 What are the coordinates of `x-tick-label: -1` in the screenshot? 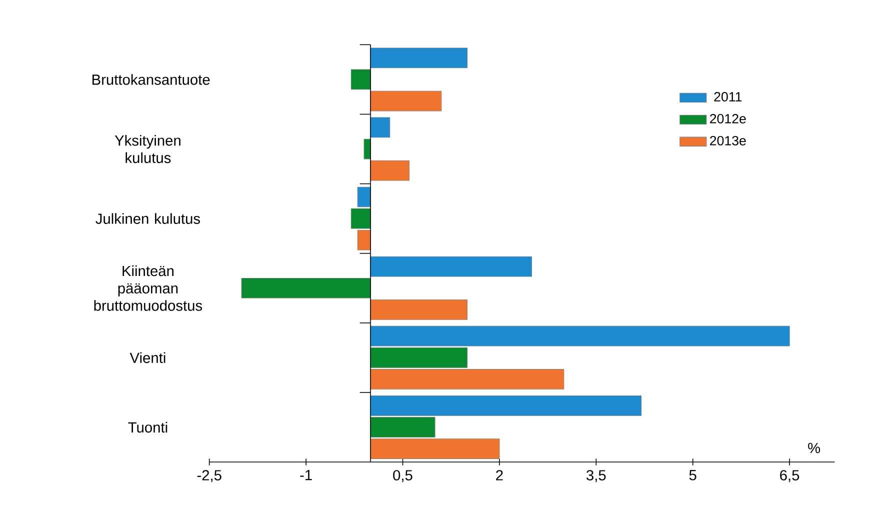 It's located at (306, 475).